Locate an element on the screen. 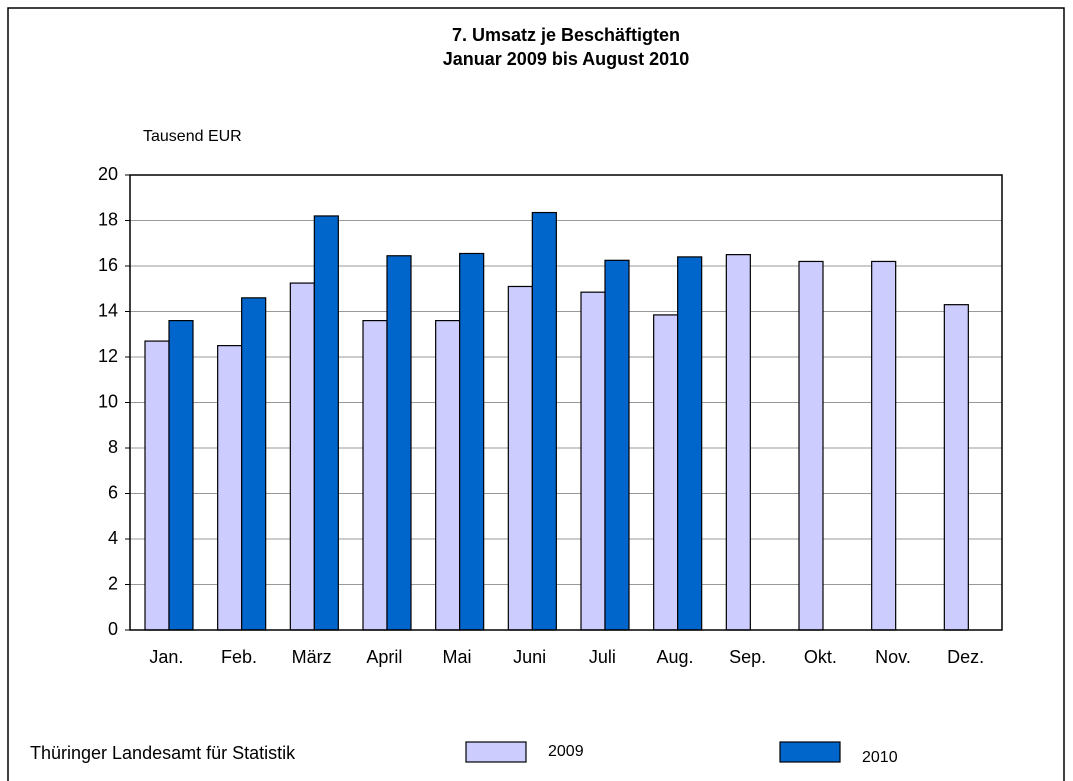 This screenshot has height=781, width=1073. x-tick-label: Juli is located at coordinates (602, 657).